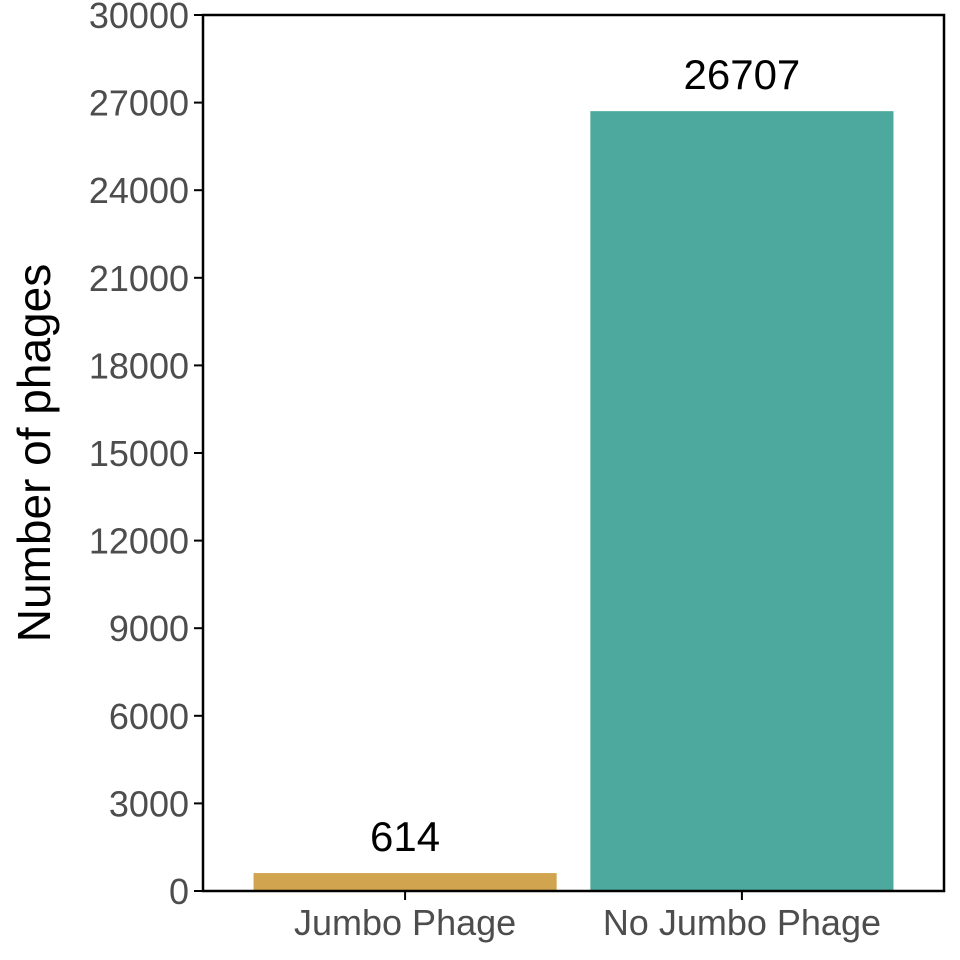 The width and height of the screenshot is (960, 960). What do you see at coordinates (139, 453) in the screenshot?
I see `y-tick-label: 15000` at bounding box center [139, 453].